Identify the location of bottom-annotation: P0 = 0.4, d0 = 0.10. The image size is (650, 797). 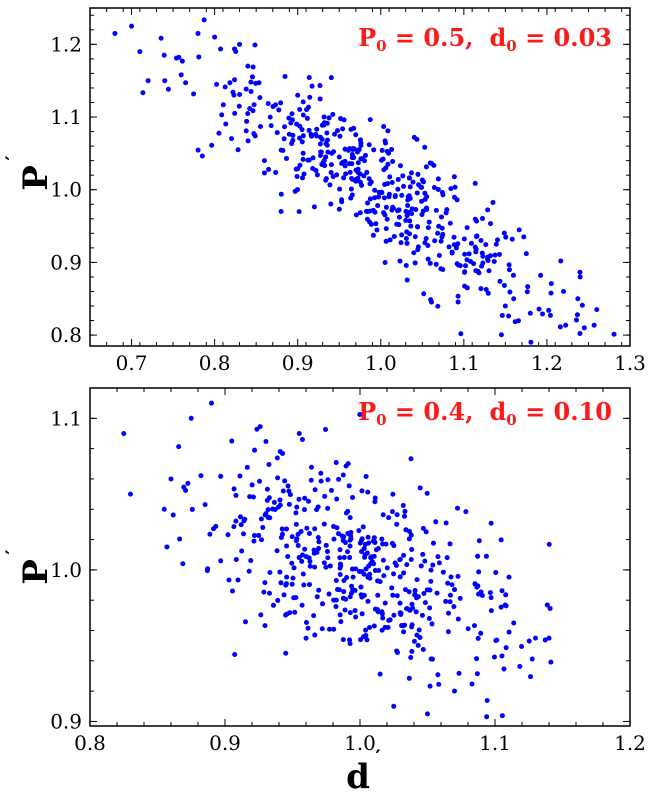
(485, 413).